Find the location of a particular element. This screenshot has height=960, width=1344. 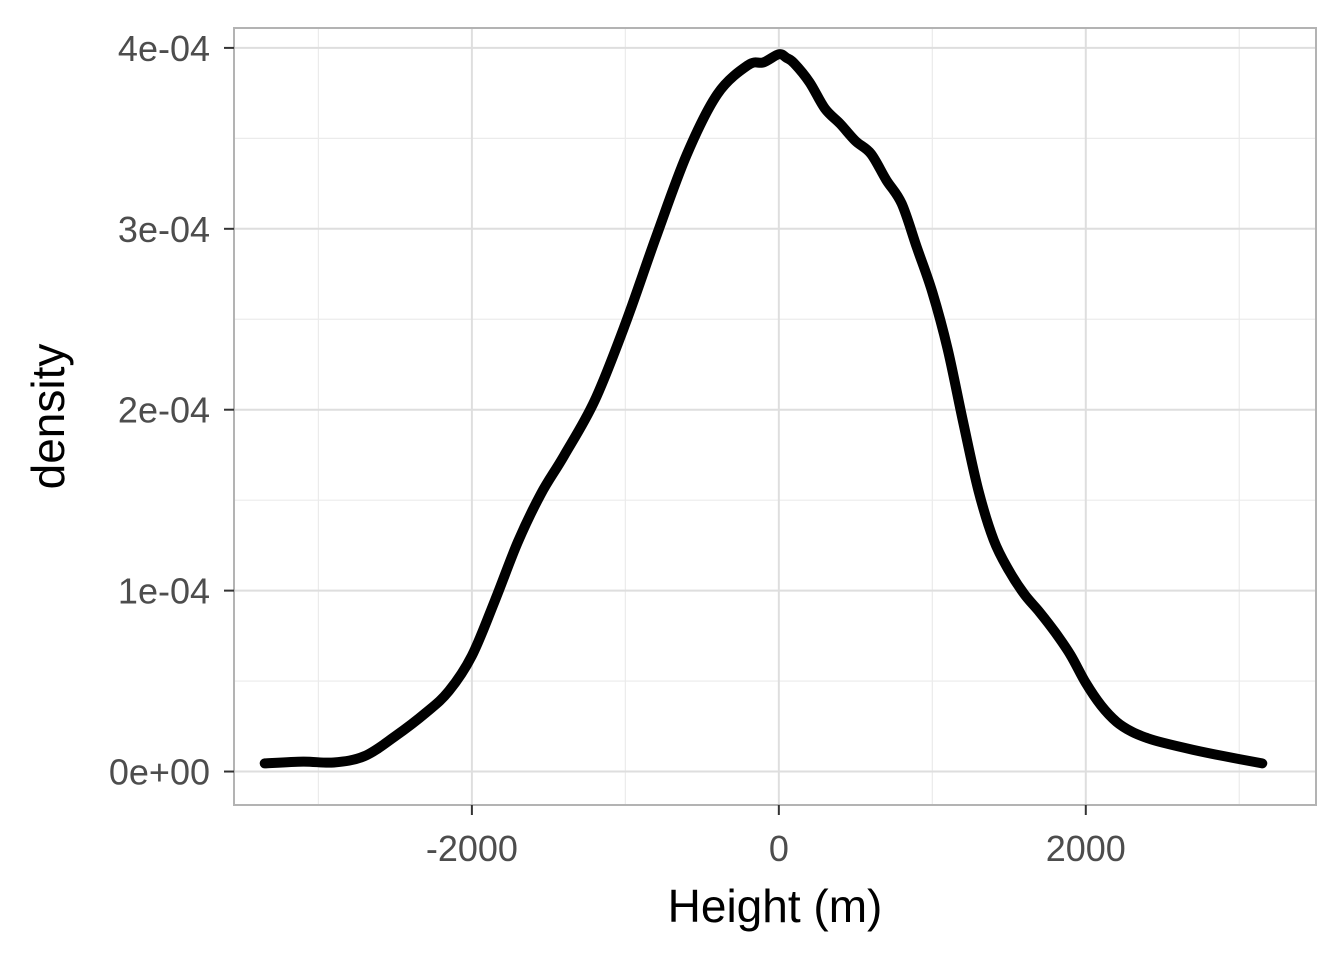

x-axis-title: Height (m) is located at coordinates (775, 906).